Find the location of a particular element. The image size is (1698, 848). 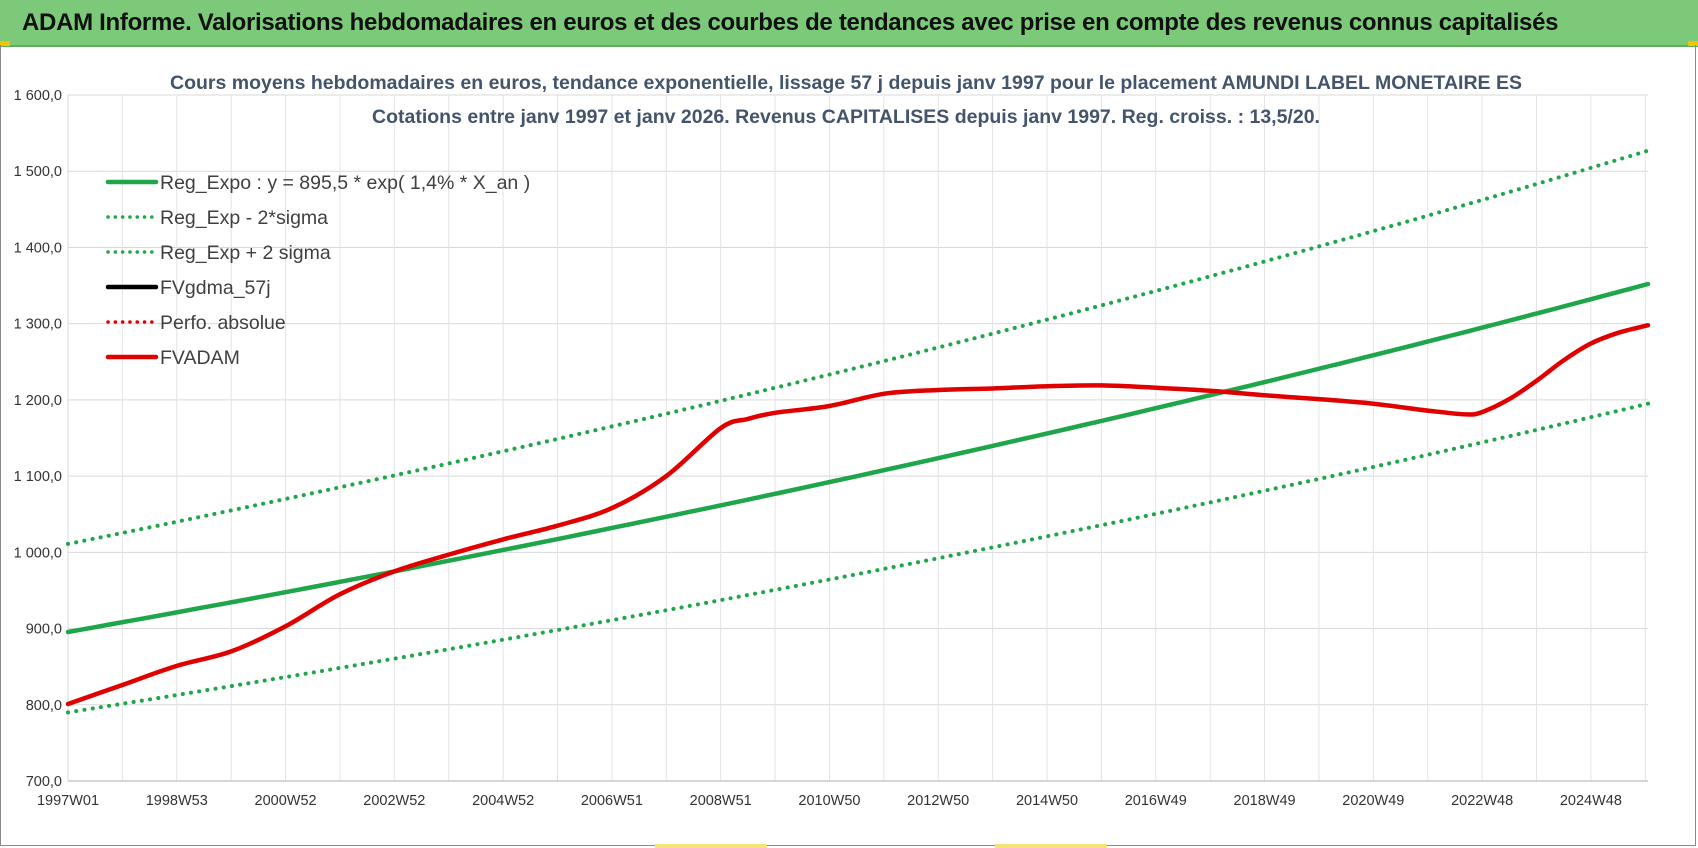

legend-label-5: FVADAM is located at coordinates (200, 358).